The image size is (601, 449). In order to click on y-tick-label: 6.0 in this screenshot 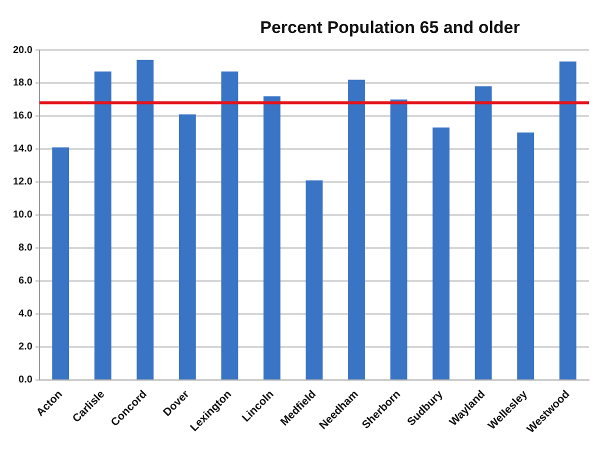, I will do `click(25, 281)`.